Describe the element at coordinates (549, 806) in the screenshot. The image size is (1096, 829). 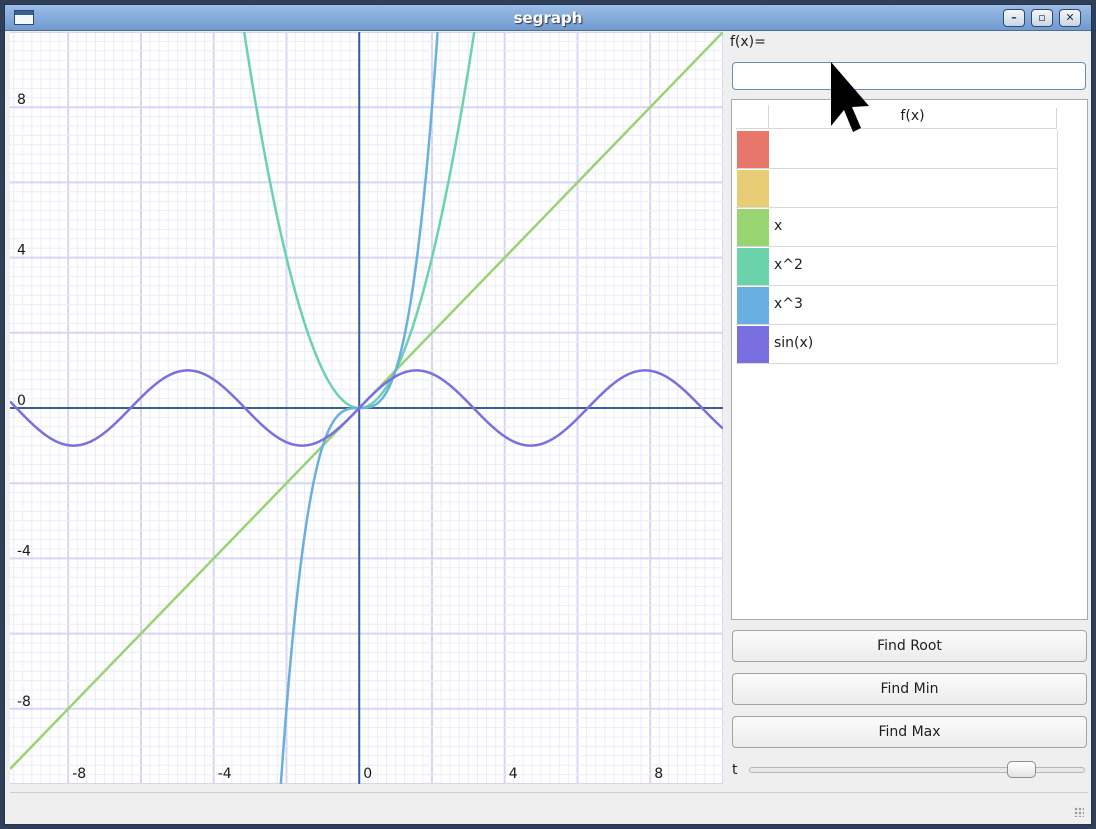
I see `status-bar` at that location.